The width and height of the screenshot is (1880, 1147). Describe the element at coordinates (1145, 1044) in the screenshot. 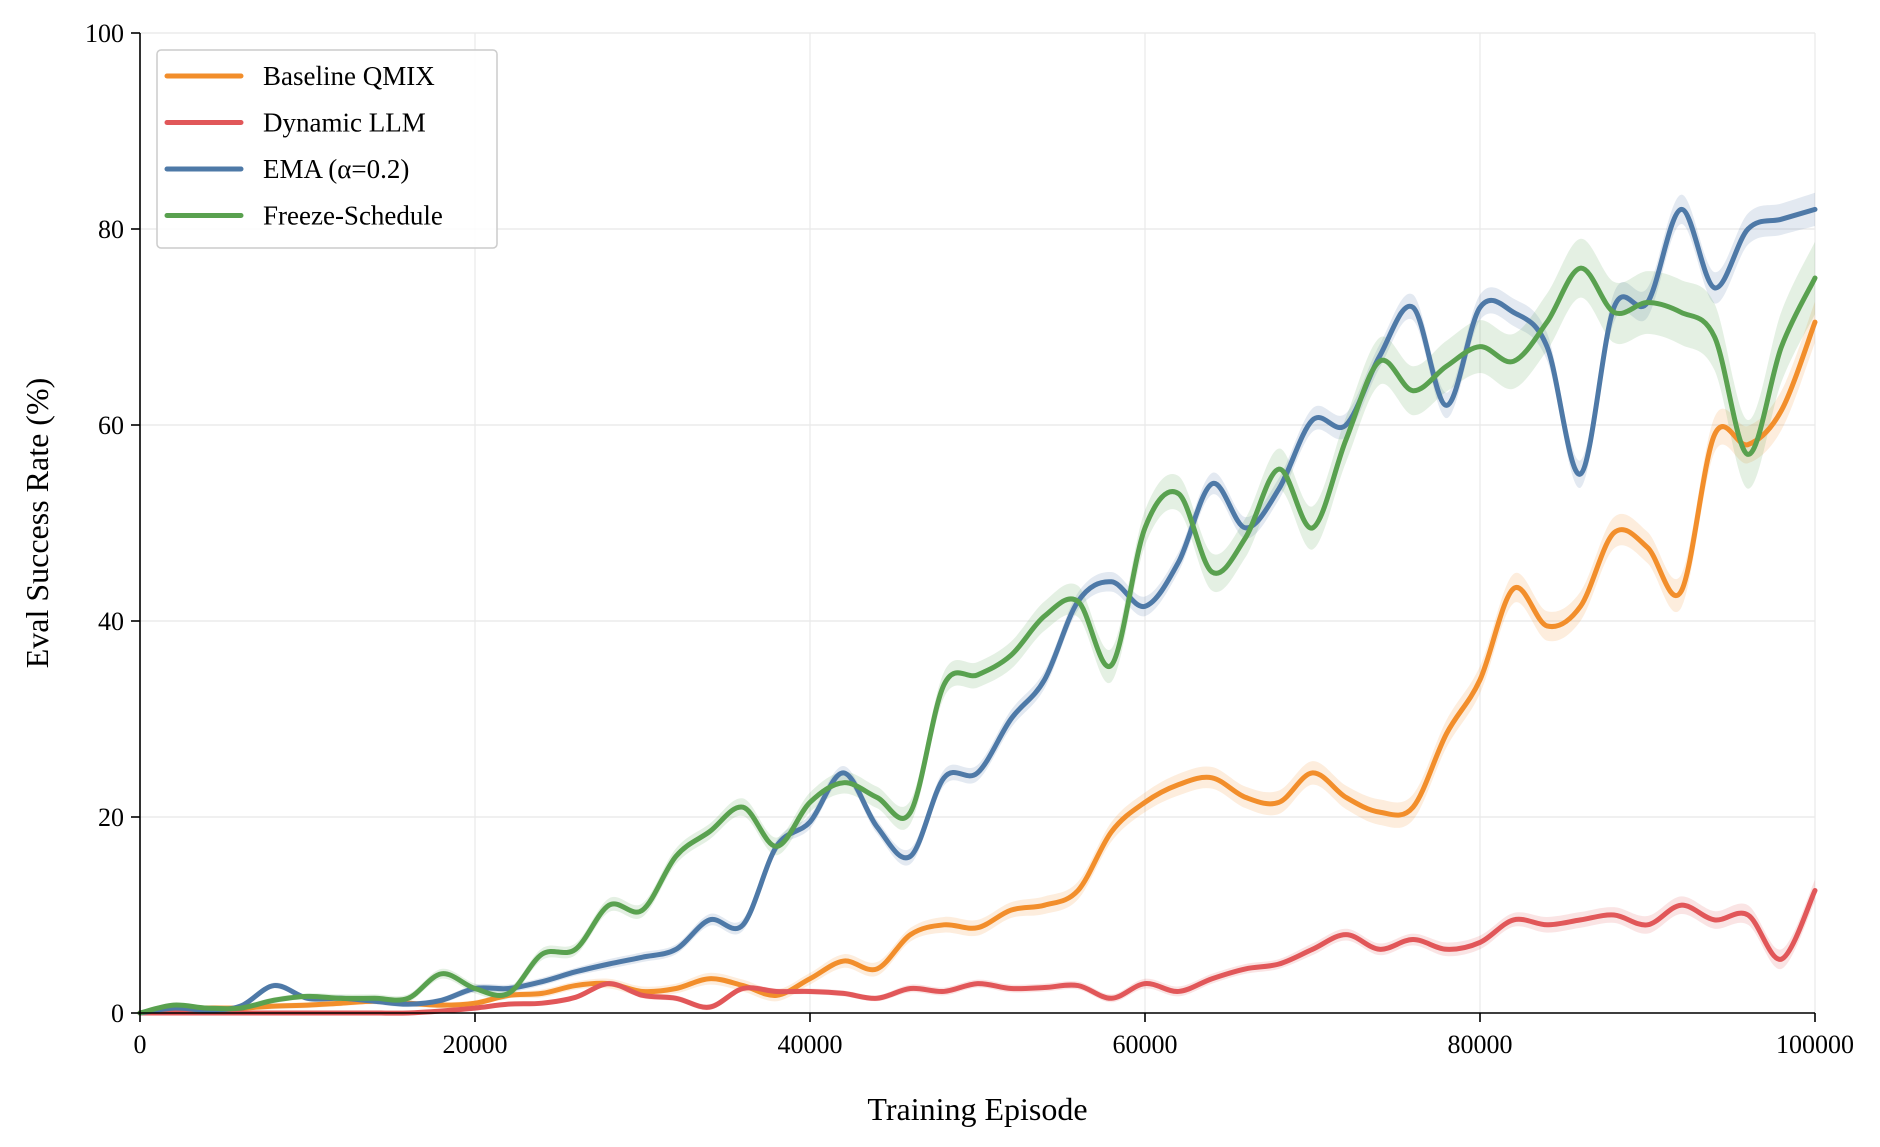

I see `x-tick-label: 60000` at that location.